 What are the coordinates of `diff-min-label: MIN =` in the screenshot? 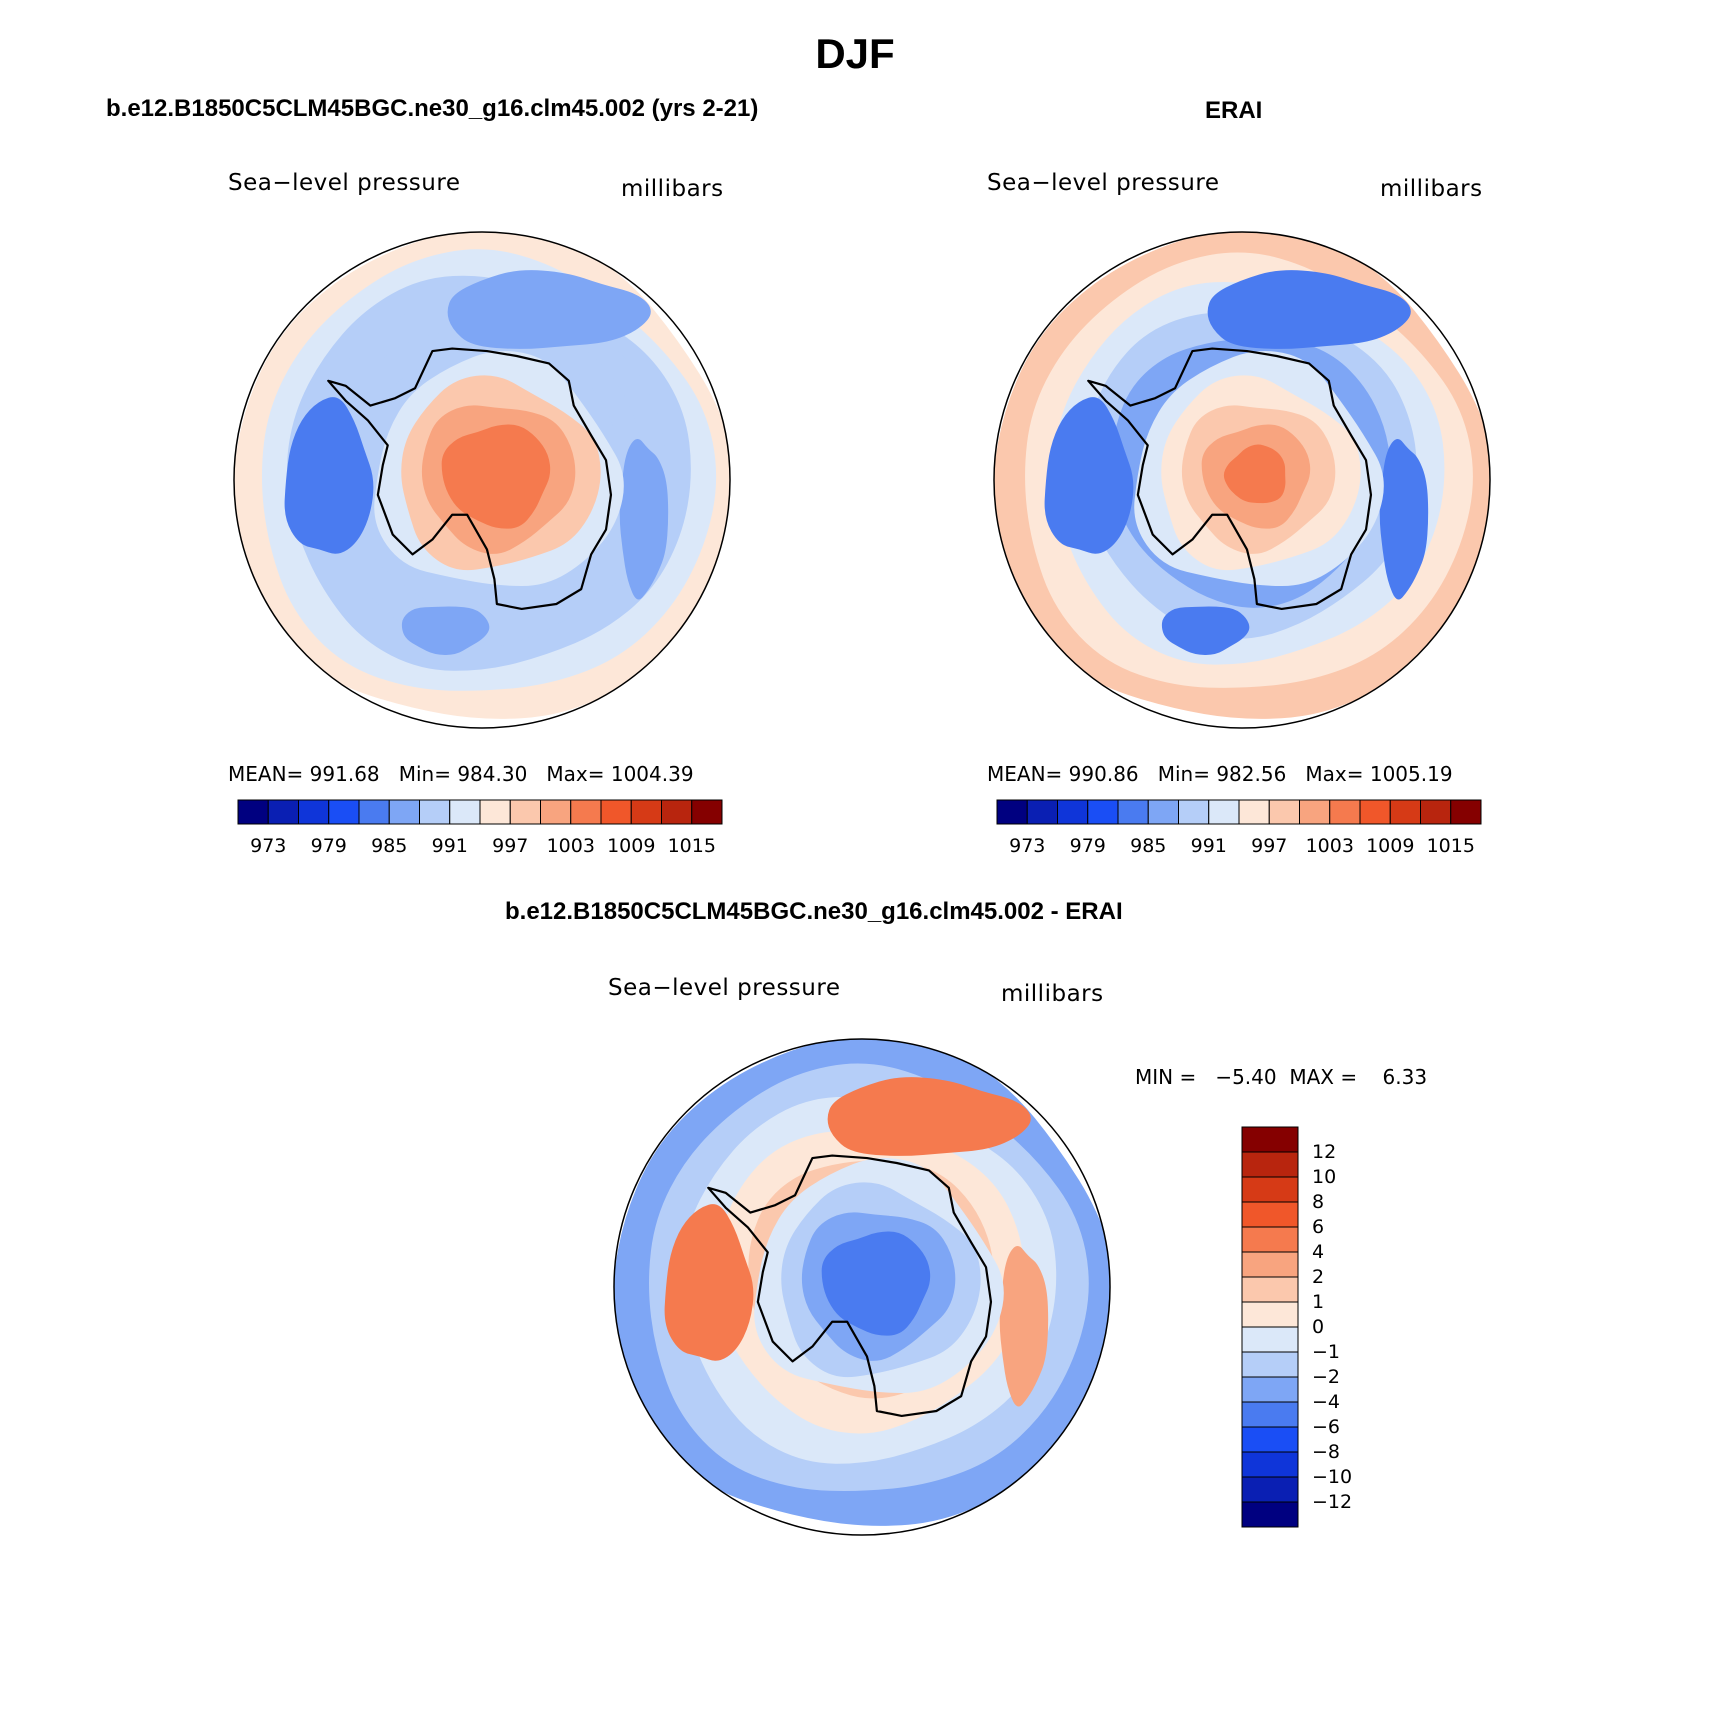 It's located at (1166, 1077).